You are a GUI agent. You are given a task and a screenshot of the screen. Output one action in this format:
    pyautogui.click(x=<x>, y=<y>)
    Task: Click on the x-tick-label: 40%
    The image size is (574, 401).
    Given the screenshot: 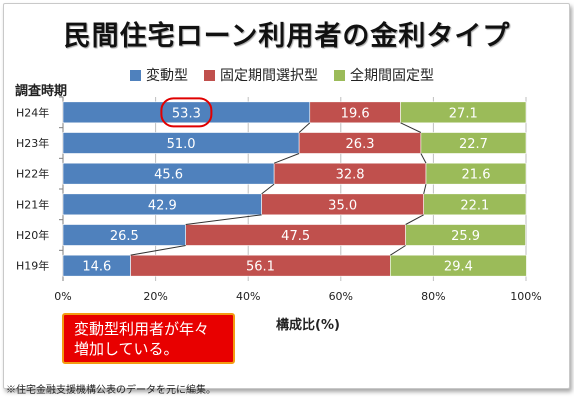 What is the action you would take?
    pyautogui.click(x=248, y=296)
    